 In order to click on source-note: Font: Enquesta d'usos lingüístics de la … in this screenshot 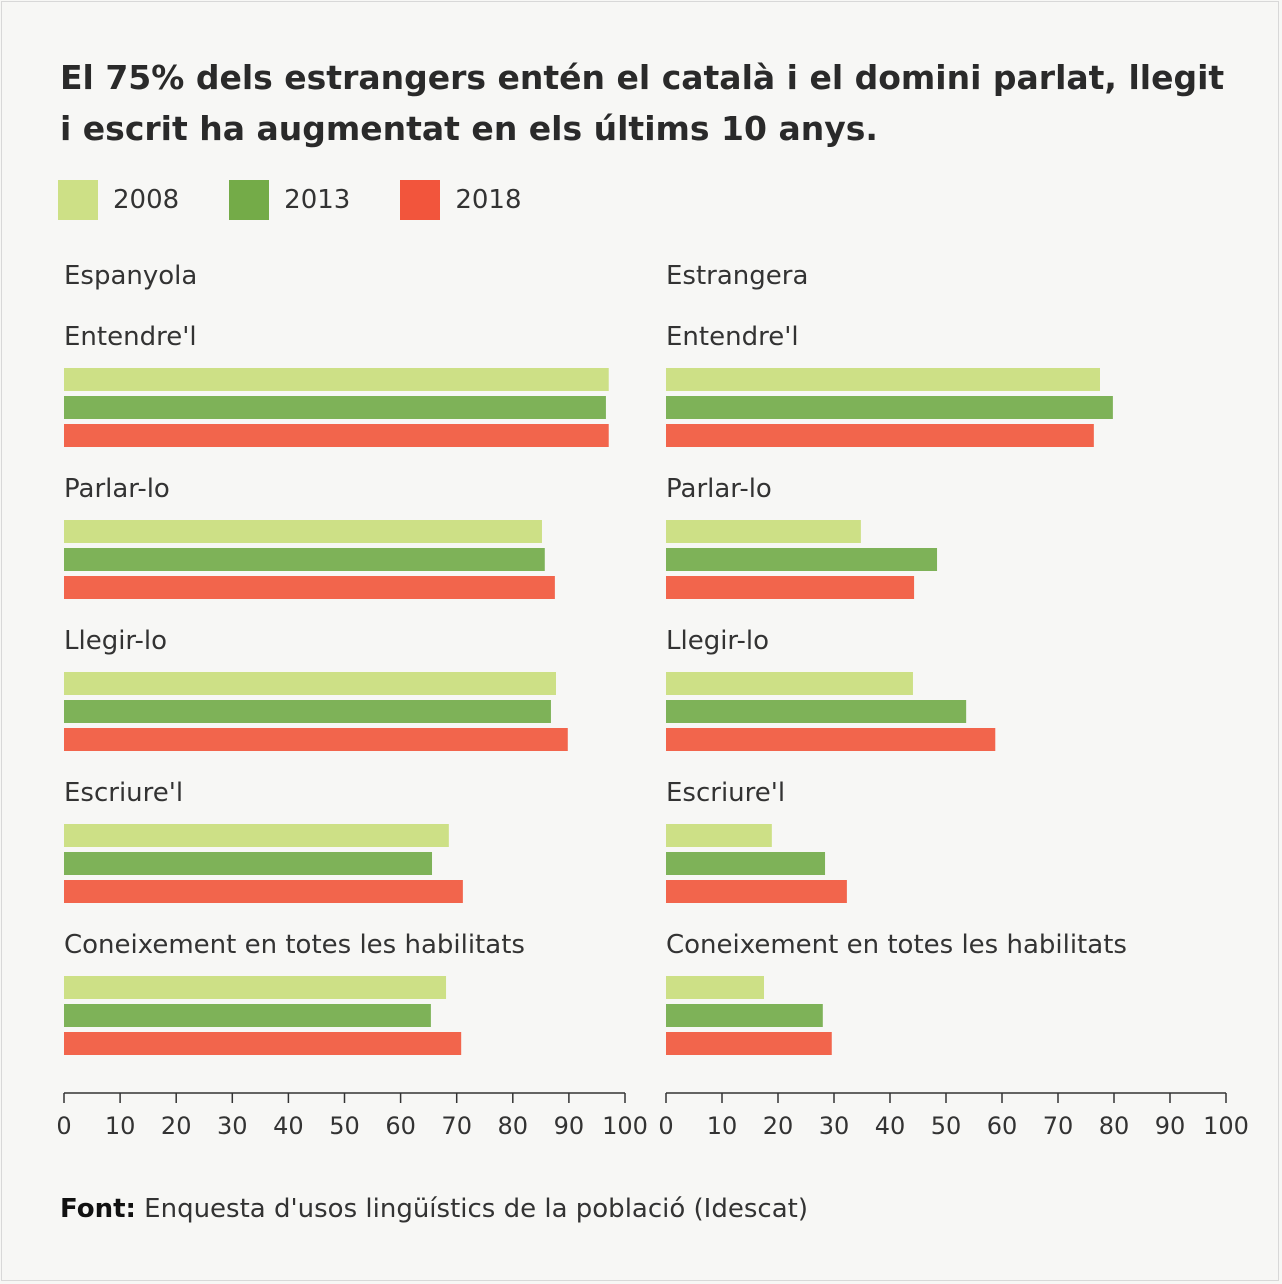, I will do `click(434, 1209)`.